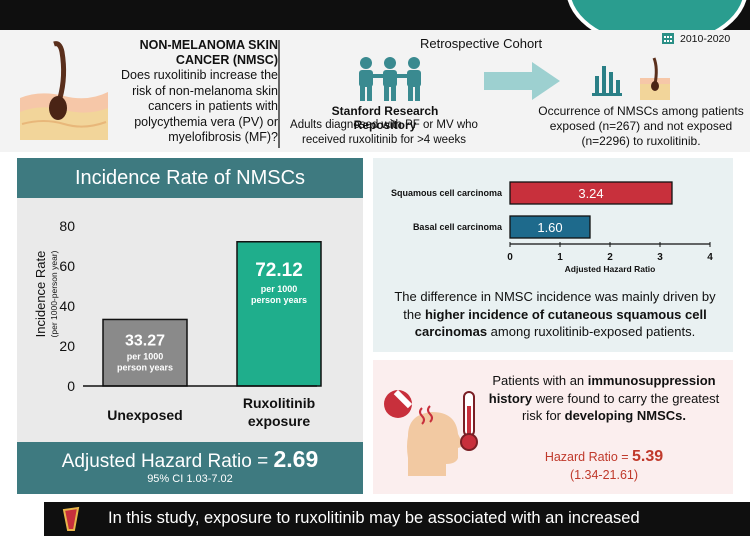 This screenshot has height=536, width=750. Describe the element at coordinates (602, 389) in the screenshot. I see `immuno-bold-1: immunosuppression history` at that location.